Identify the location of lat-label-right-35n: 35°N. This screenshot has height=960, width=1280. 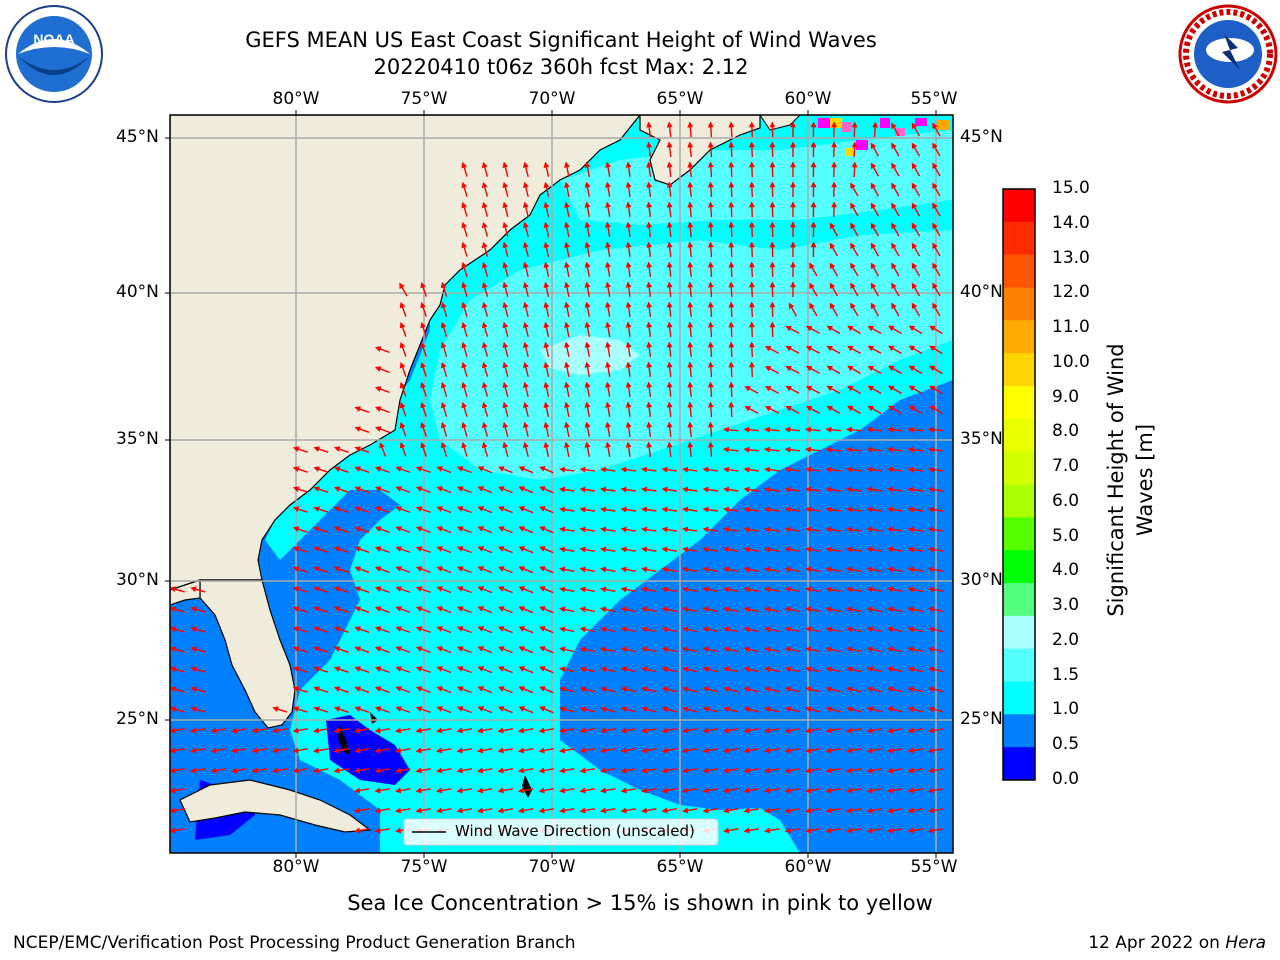
(981, 439).